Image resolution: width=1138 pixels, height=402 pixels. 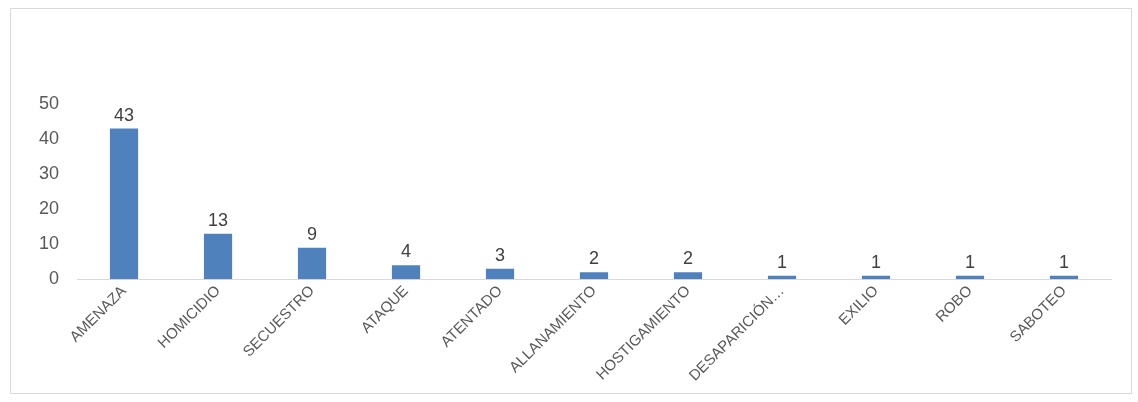 What do you see at coordinates (54, 278) in the screenshot?
I see `y-tick-label: 0` at bounding box center [54, 278].